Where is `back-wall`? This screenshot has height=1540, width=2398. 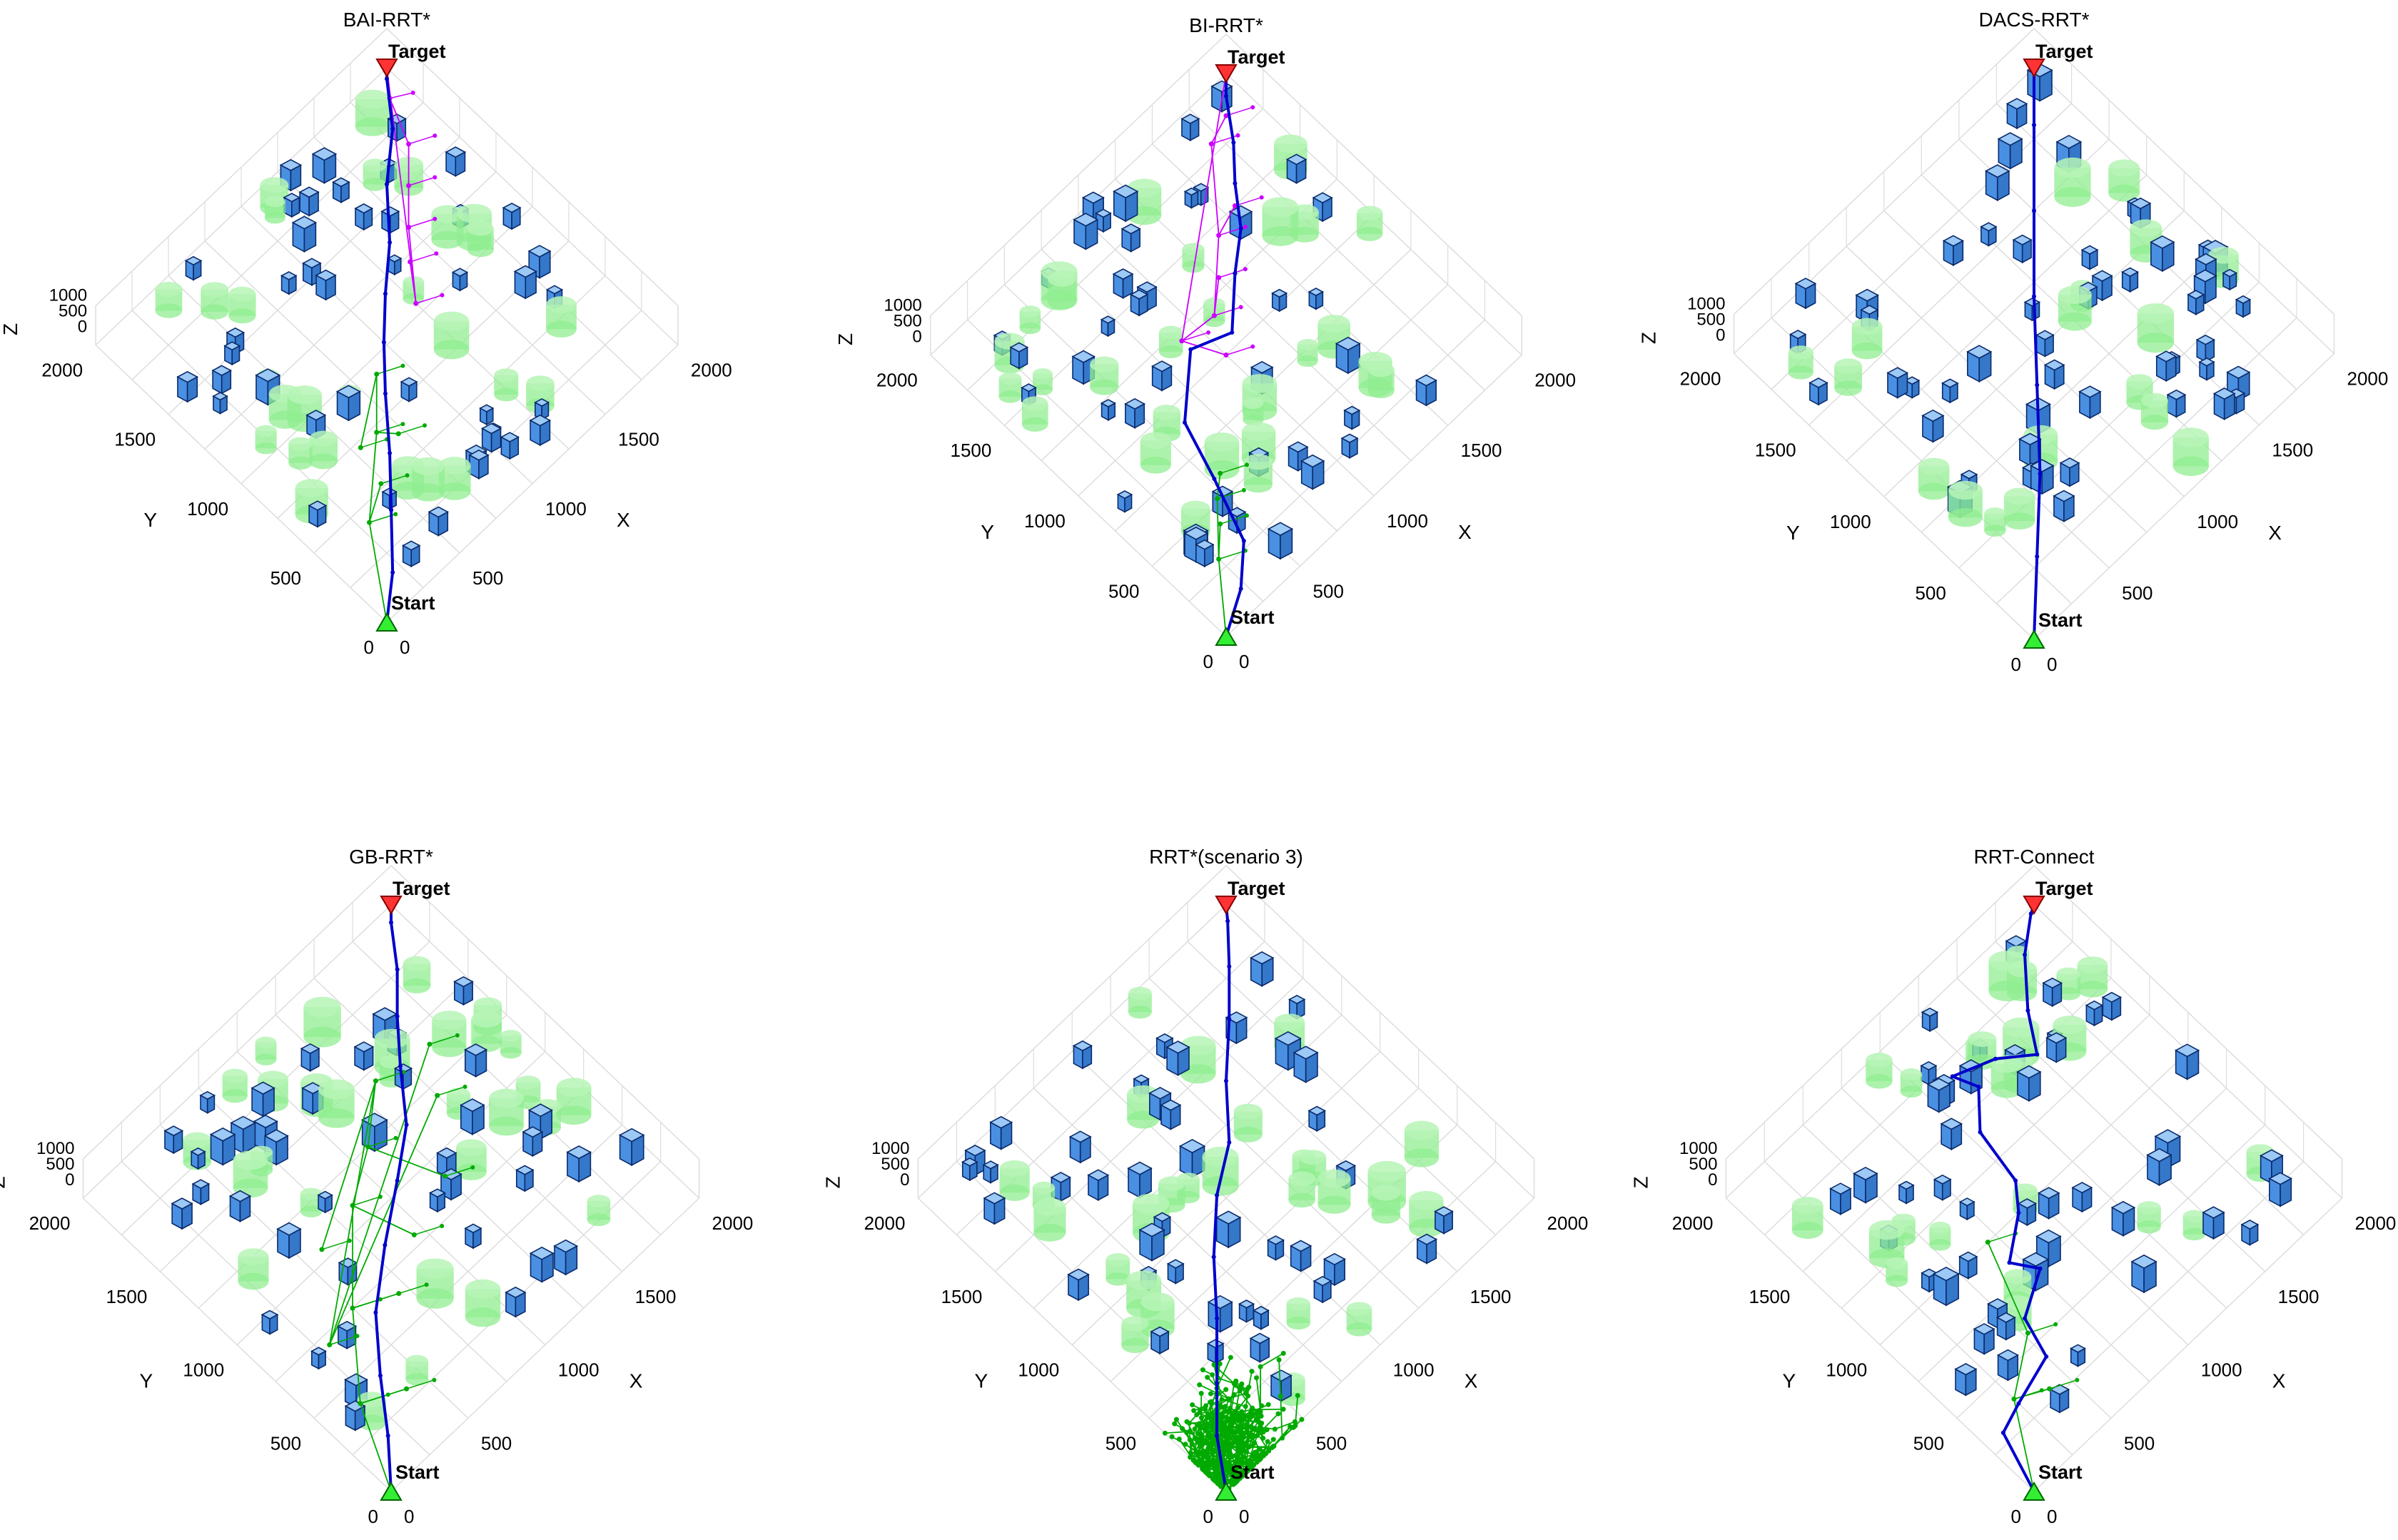
back-wall is located at coordinates (1226, 1031).